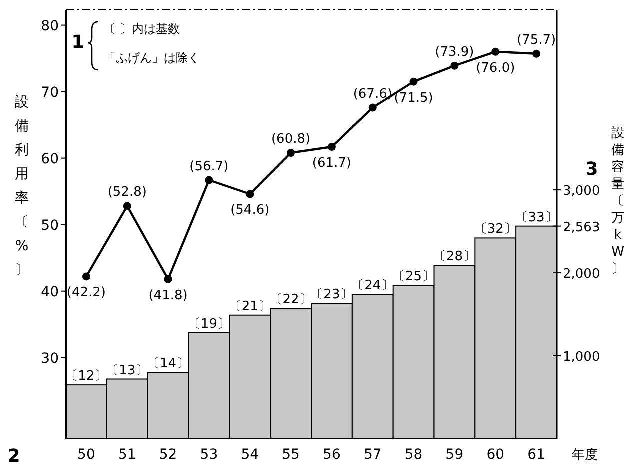  I want to click on y-tick-label: 60, so click(50, 159).